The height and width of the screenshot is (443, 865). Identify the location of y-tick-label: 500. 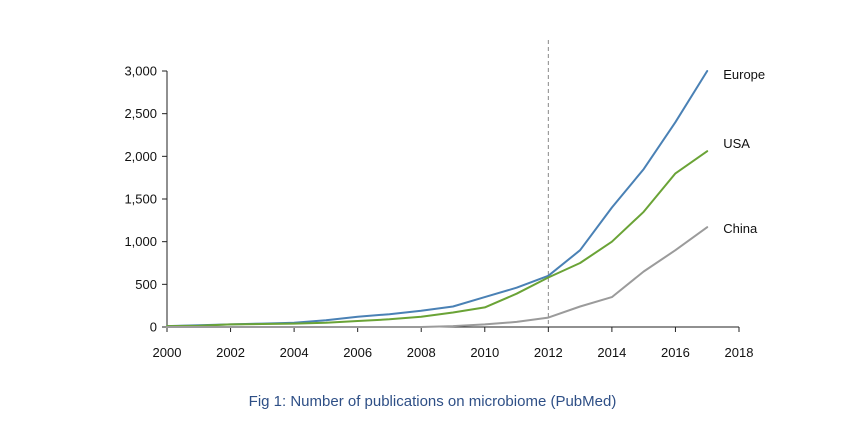
(146, 284).